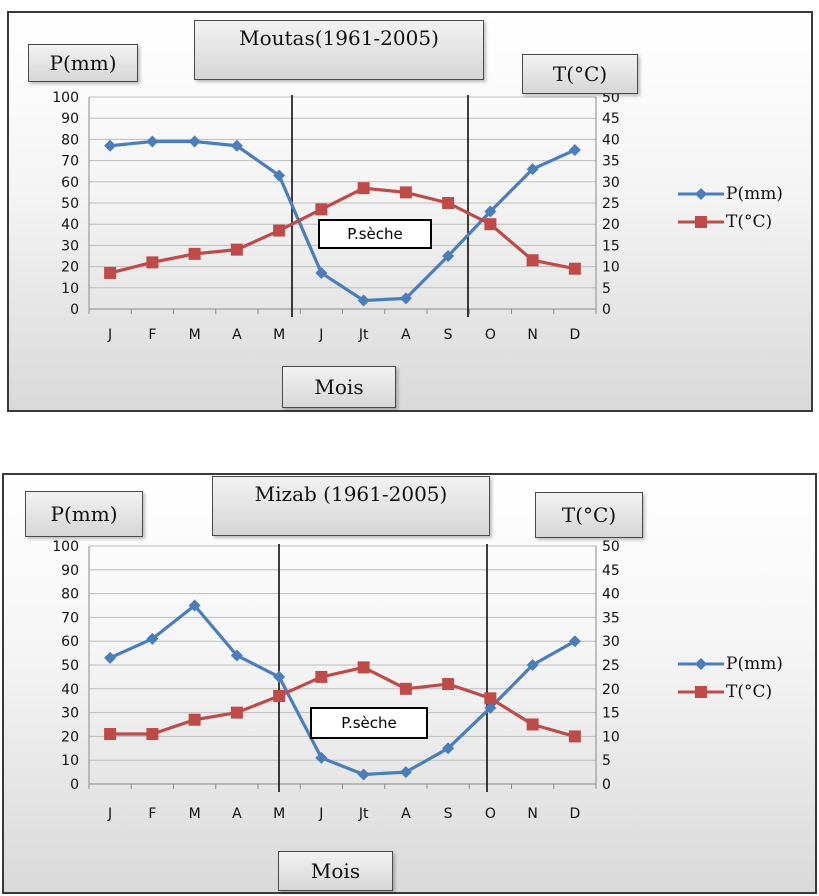 The image size is (819, 896). I want to click on legend-label: P(mm), so click(754, 664).